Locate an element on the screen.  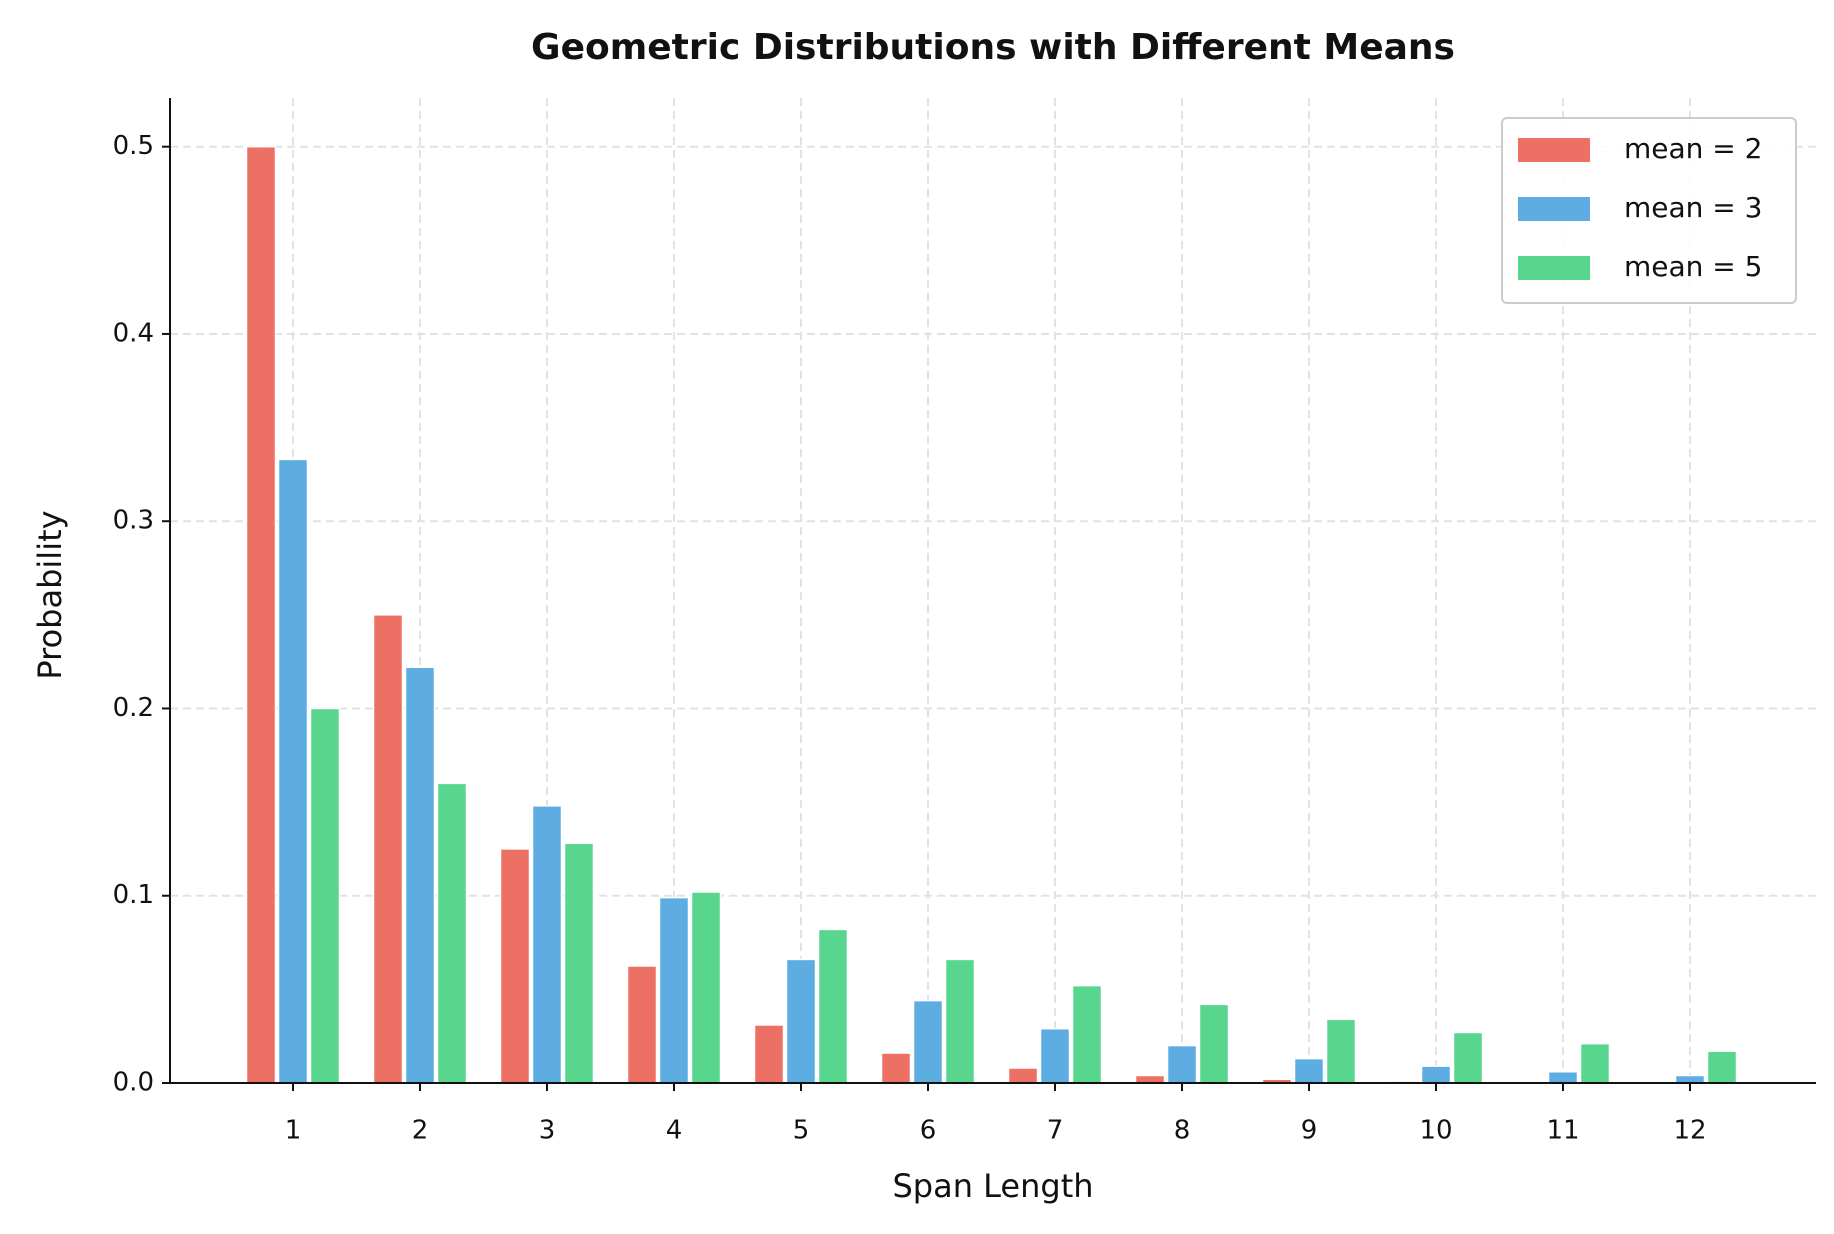
legend: mean = 2 mean = 3 mean = 5 is located at coordinates (1649, 210).